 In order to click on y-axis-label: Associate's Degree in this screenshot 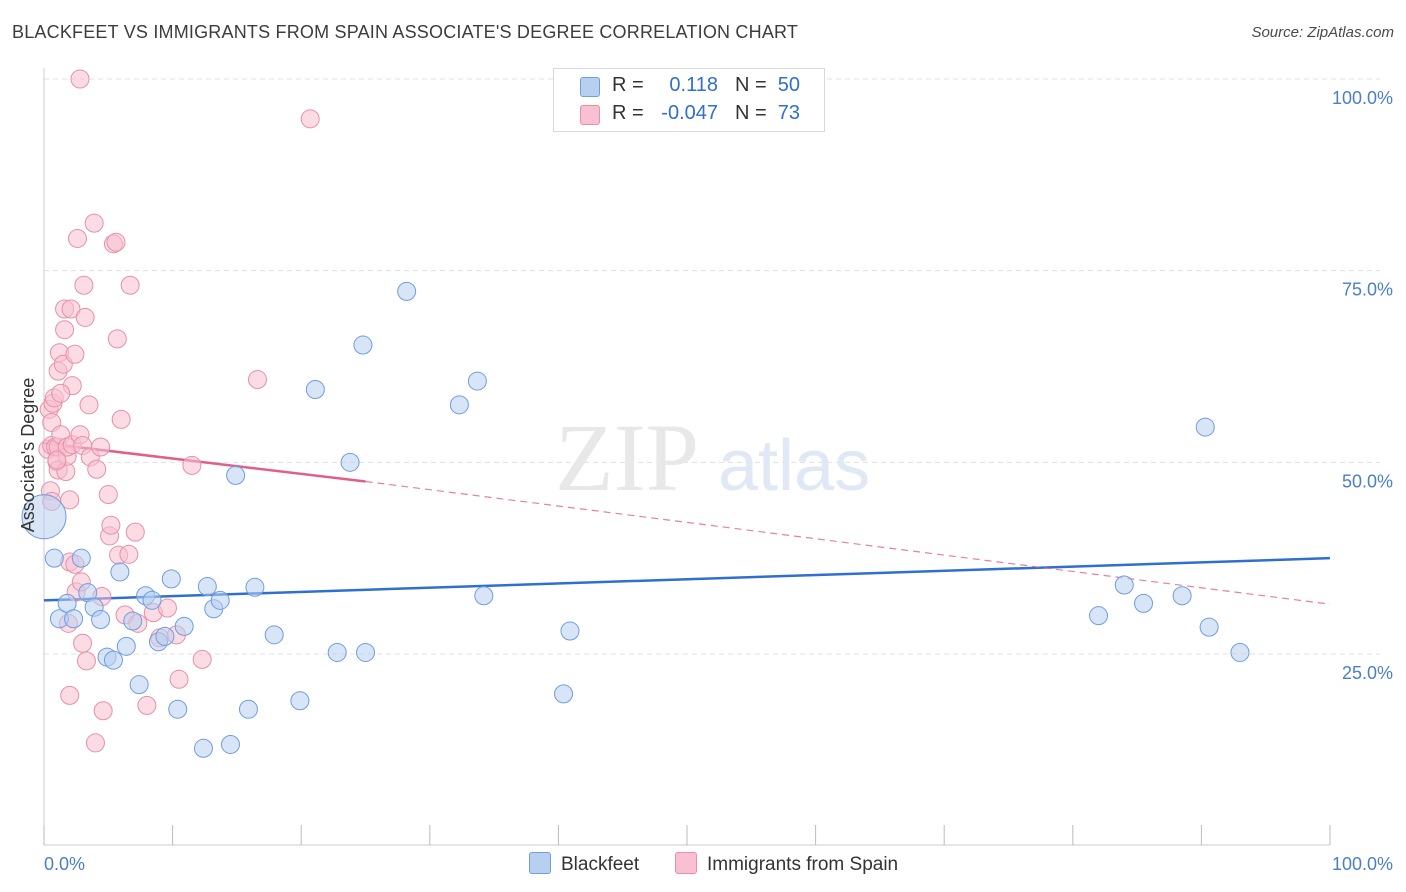, I will do `click(28, 455)`.